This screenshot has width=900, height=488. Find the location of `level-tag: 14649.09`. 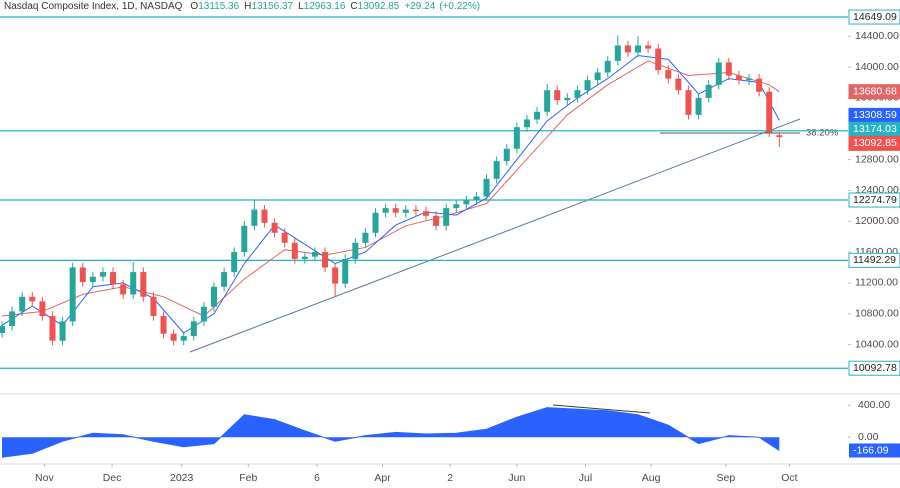

level-tag: 14649.09 is located at coordinates (875, 17).